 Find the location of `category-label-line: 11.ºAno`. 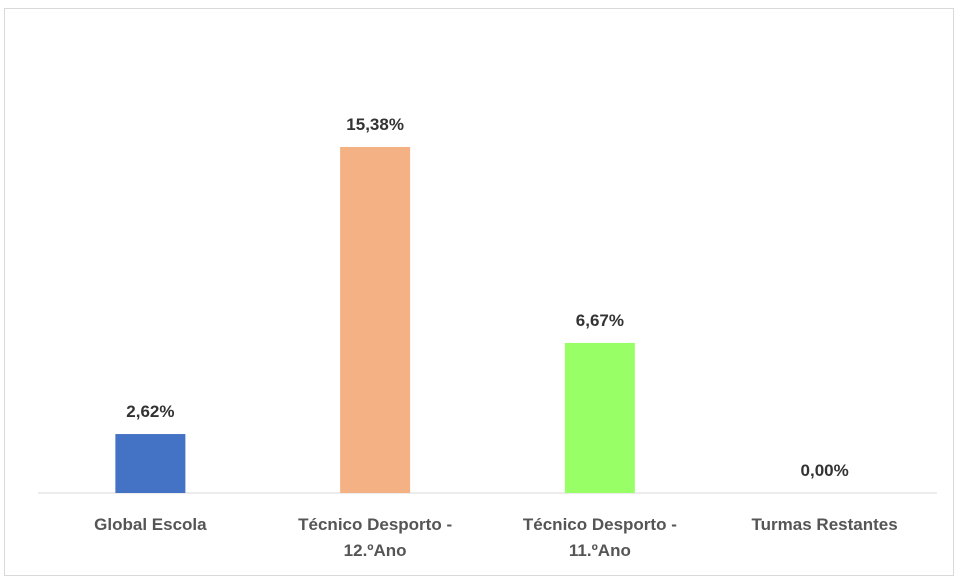

category-label-line: 11.ºAno is located at coordinates (600, 550).